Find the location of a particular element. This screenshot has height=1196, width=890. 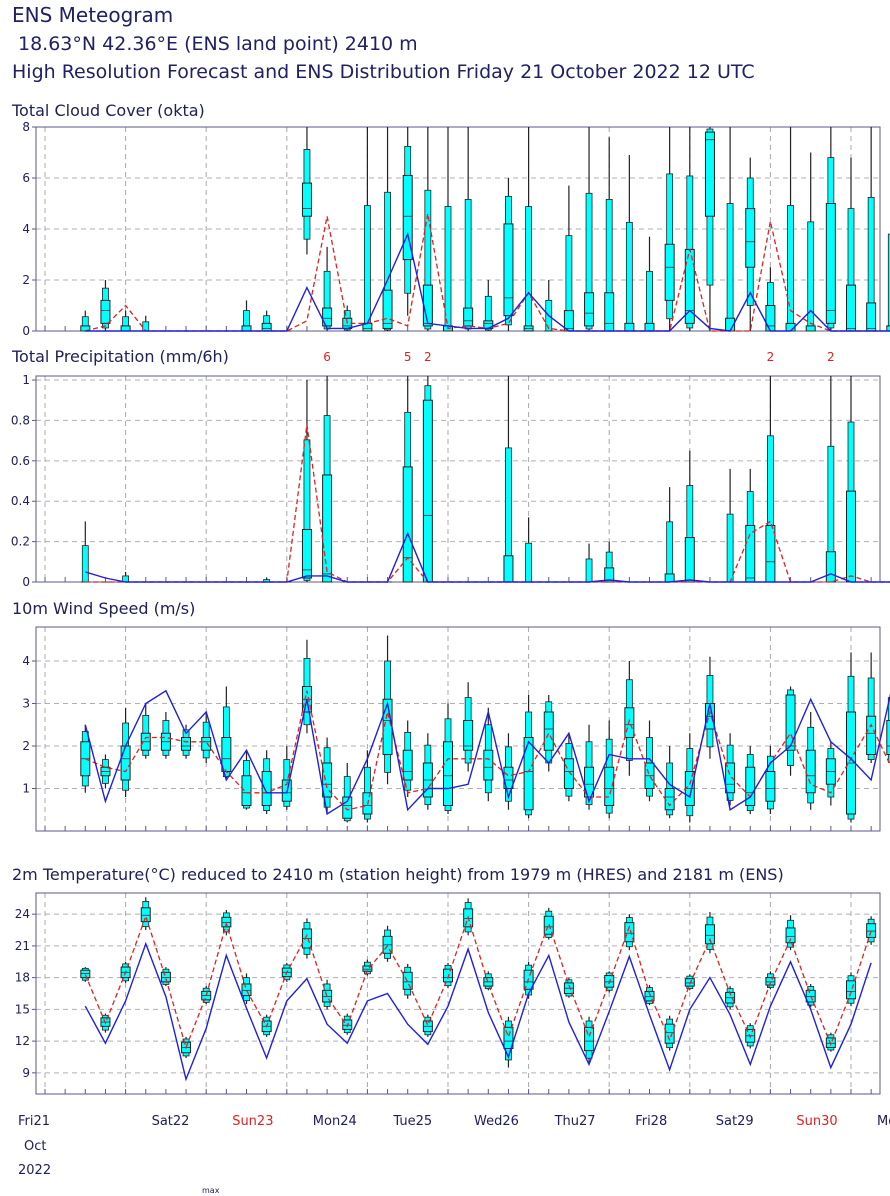

y-tick-label: 6 is located at coordinates (26, 178).